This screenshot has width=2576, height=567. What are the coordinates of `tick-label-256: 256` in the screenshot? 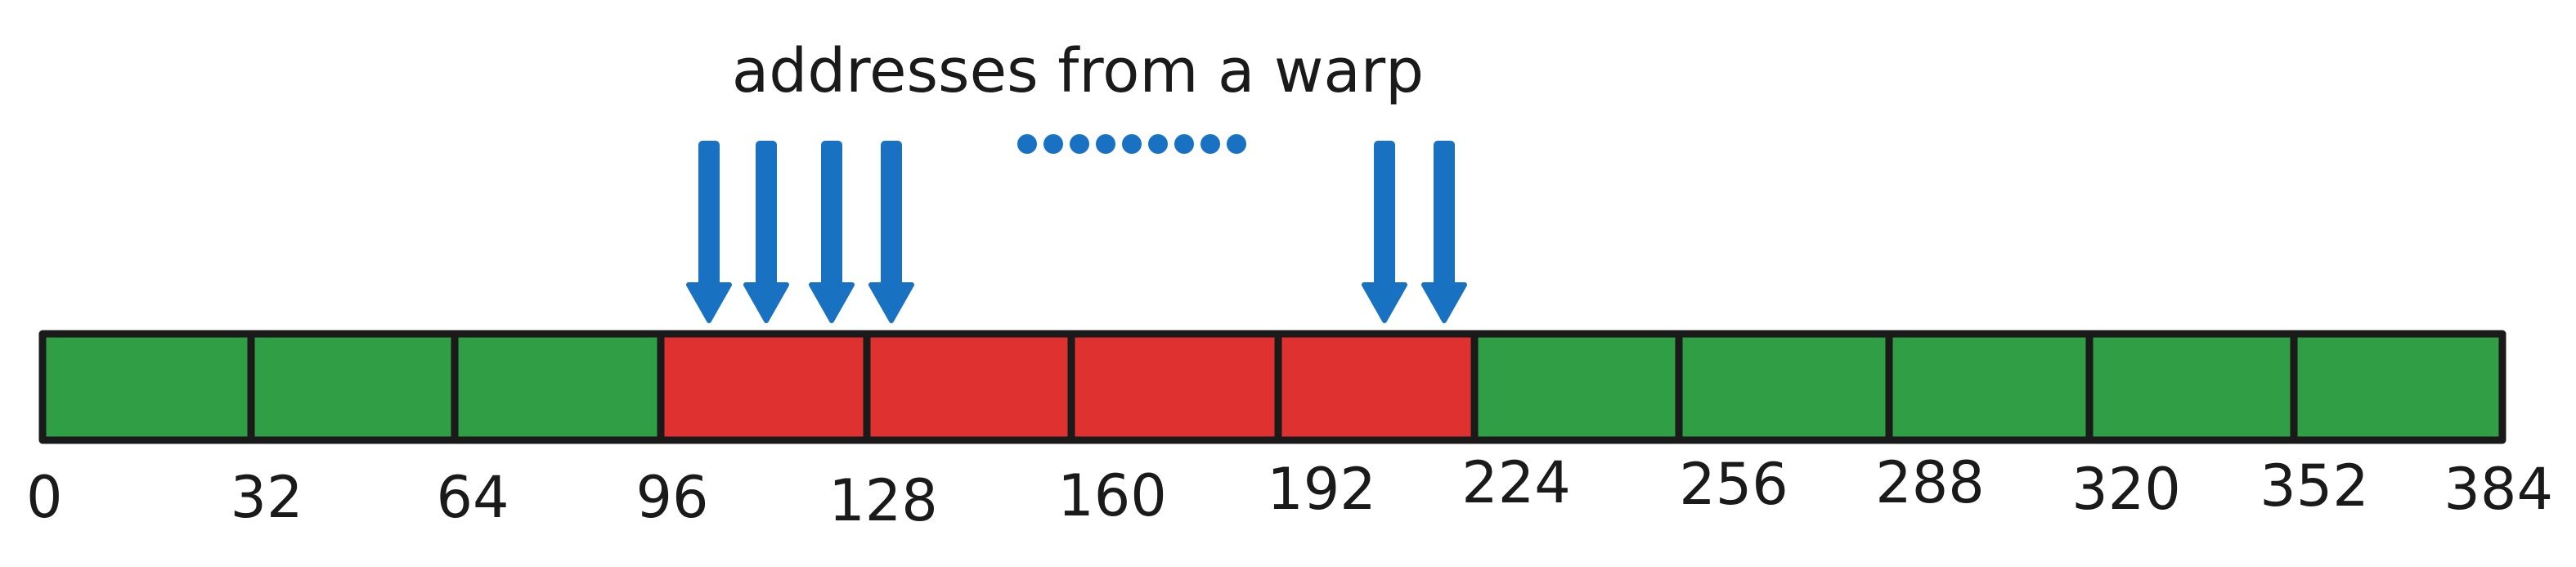 It's located at (1734, 485).